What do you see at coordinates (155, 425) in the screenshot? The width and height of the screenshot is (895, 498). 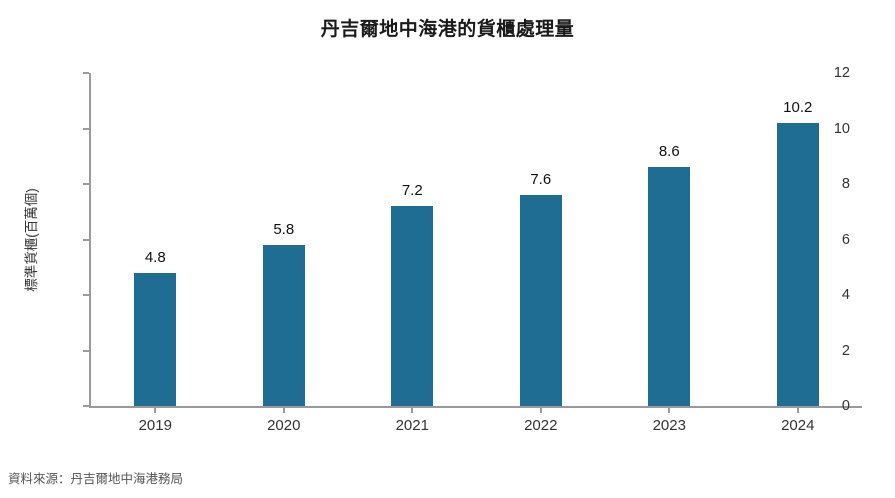 I see `x-tick-label: 2019` at bounding box center [155, 425].